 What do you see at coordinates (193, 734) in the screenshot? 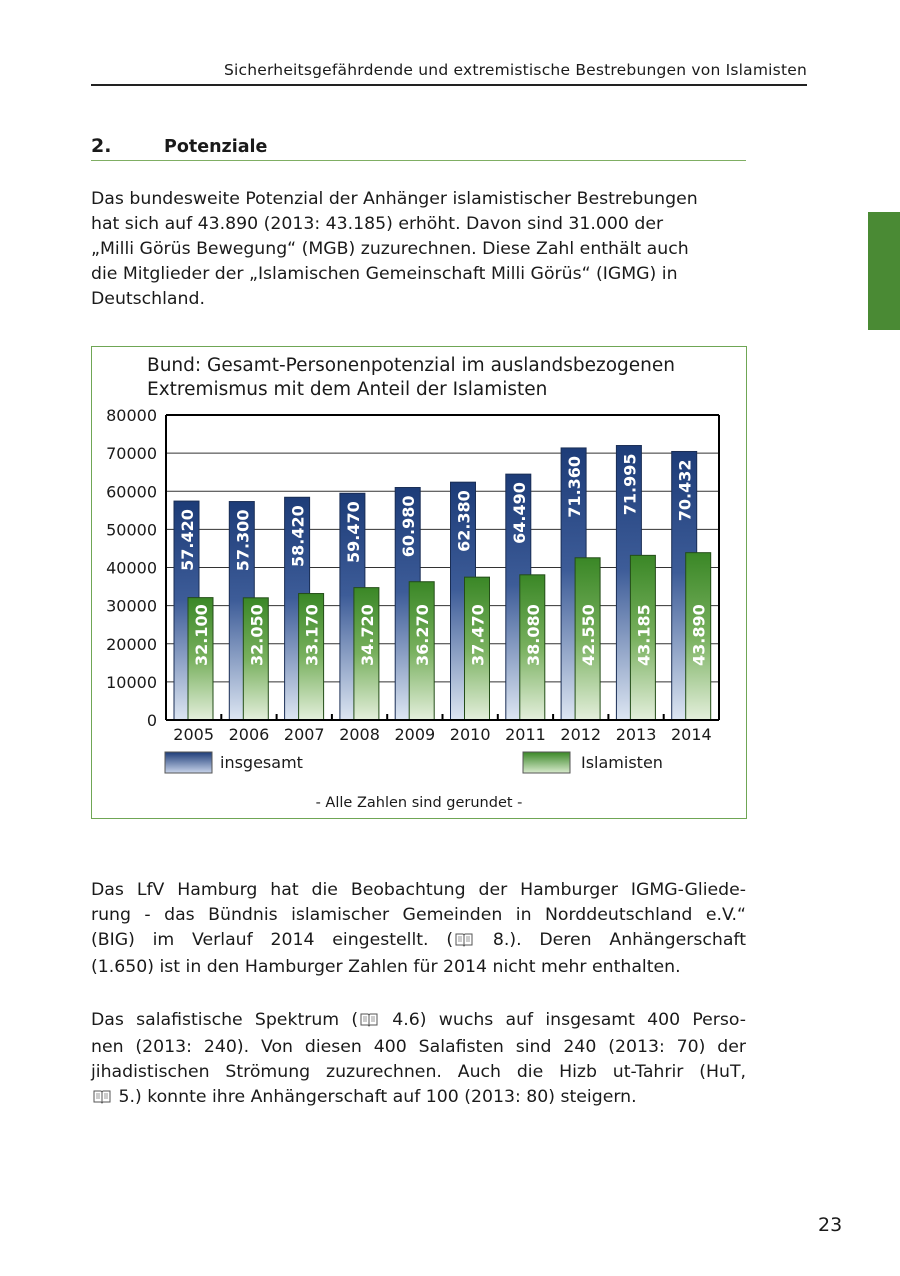
I see `x-tick-label: 2005` at bounding box center [193, 734].